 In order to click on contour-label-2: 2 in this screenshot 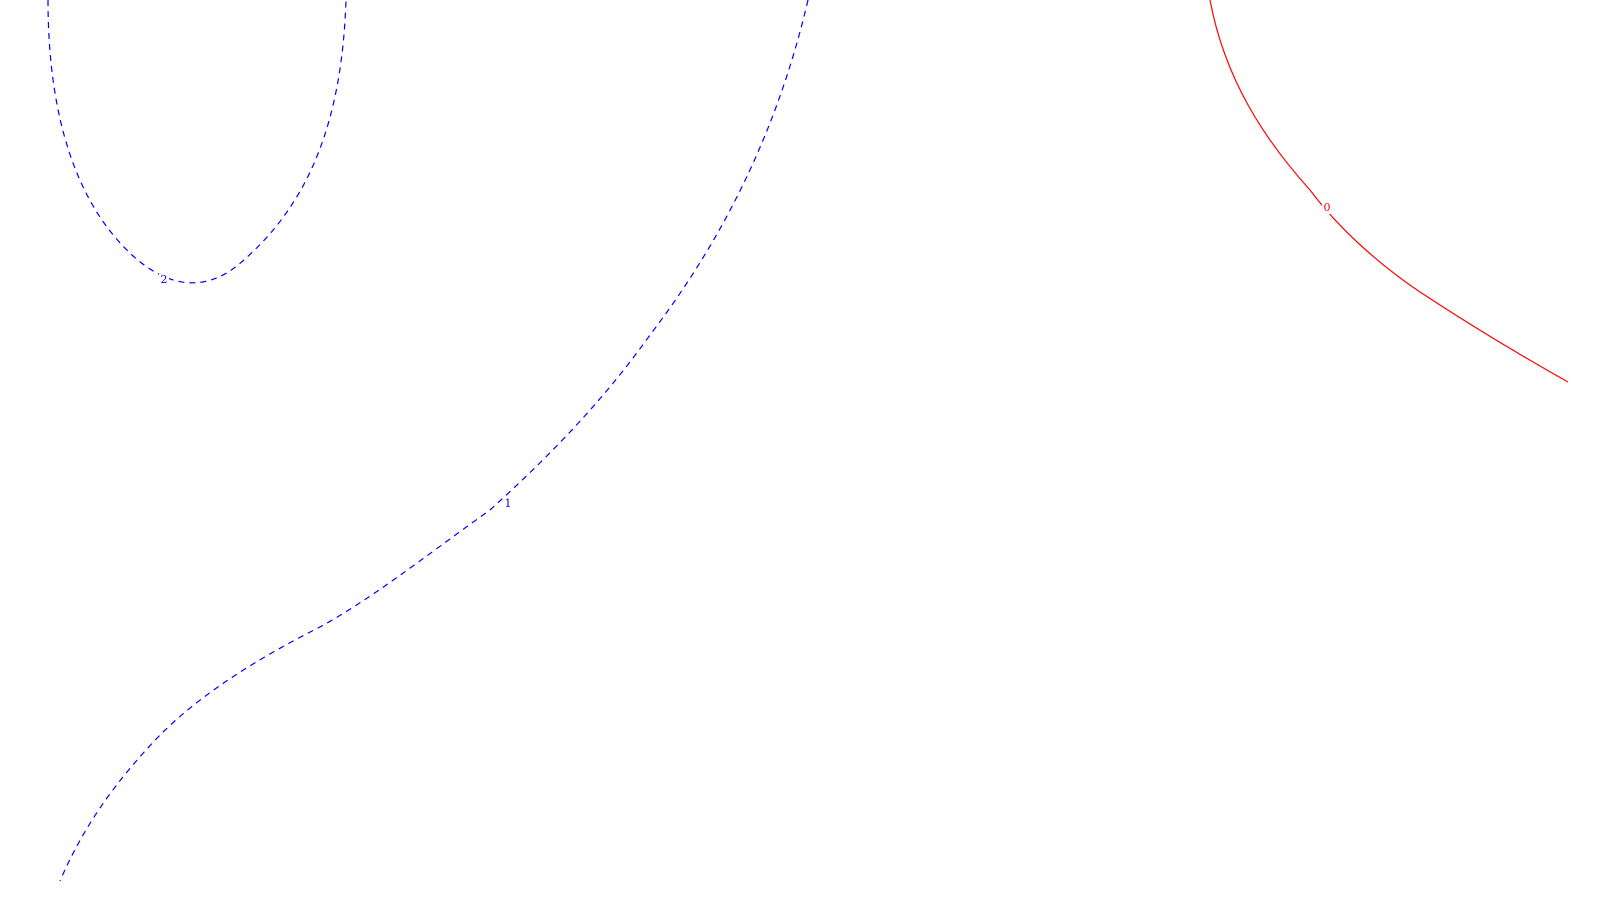, I will do `click(164, 279)`.